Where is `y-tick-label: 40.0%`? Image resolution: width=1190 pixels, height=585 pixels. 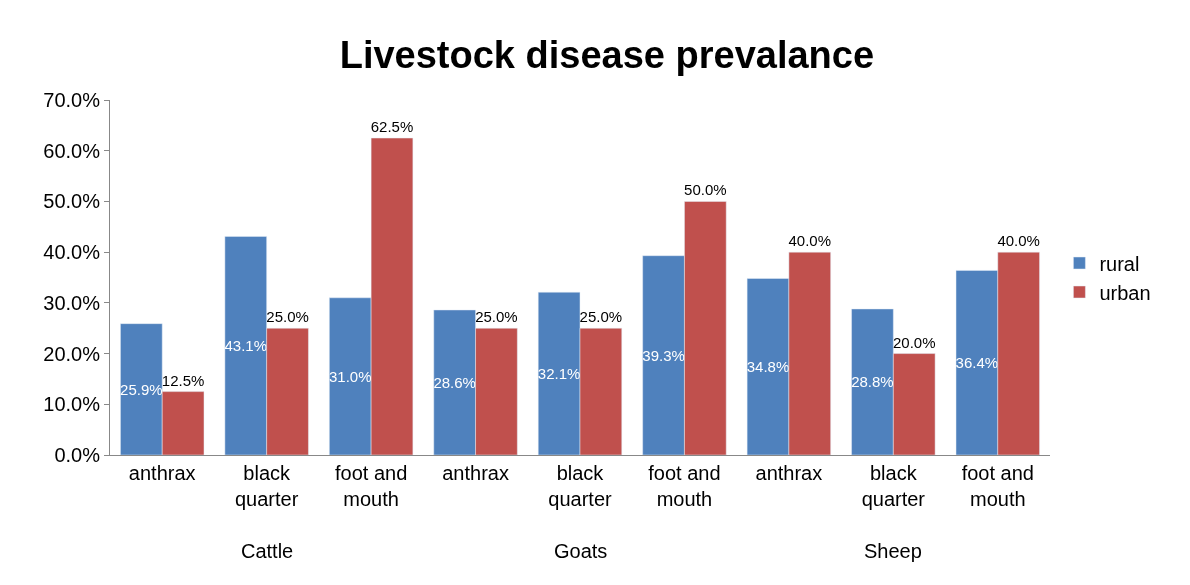
y-tick-label: 40.0% is located at coordinates (72, 252).